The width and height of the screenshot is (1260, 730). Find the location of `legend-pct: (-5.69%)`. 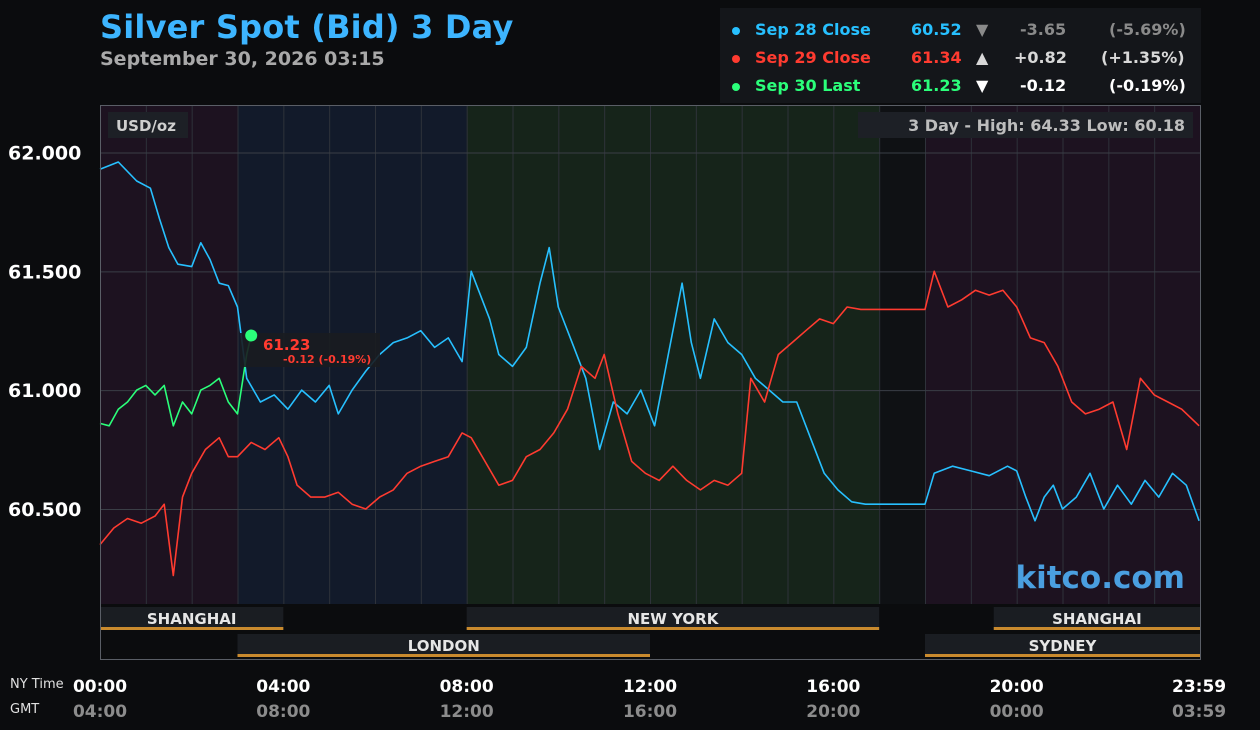

legend-pct: (-5.69%) is located at coordinates (1147, 29).